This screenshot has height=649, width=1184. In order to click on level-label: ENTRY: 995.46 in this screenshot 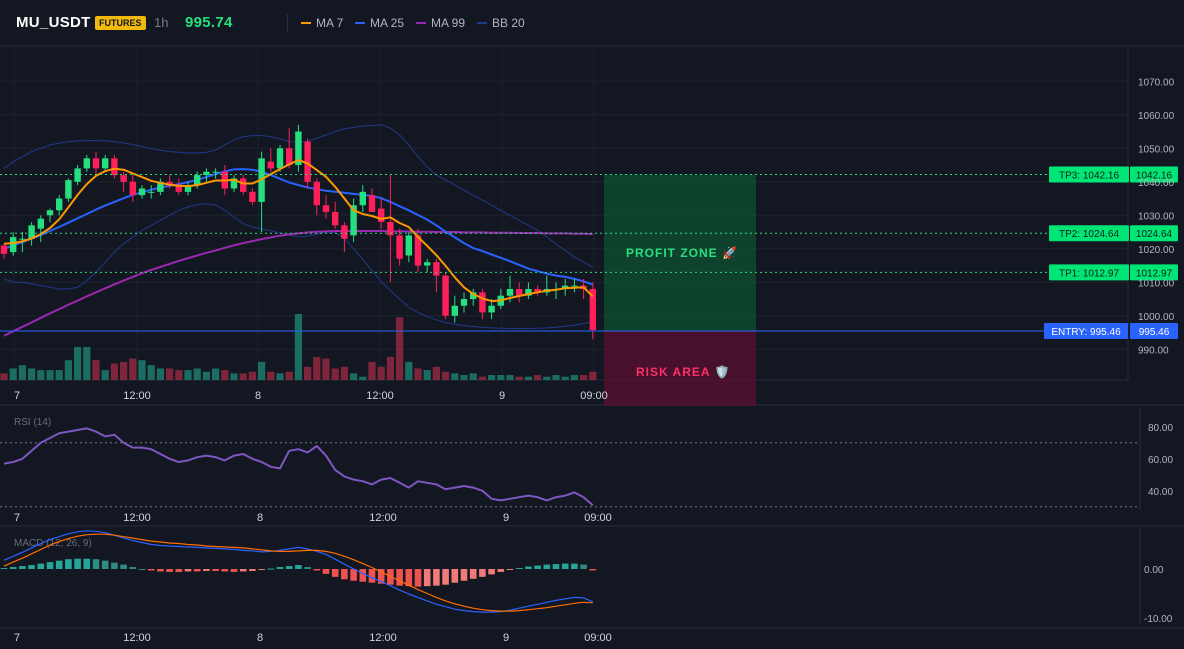, I will do `click(1086, 332)`.